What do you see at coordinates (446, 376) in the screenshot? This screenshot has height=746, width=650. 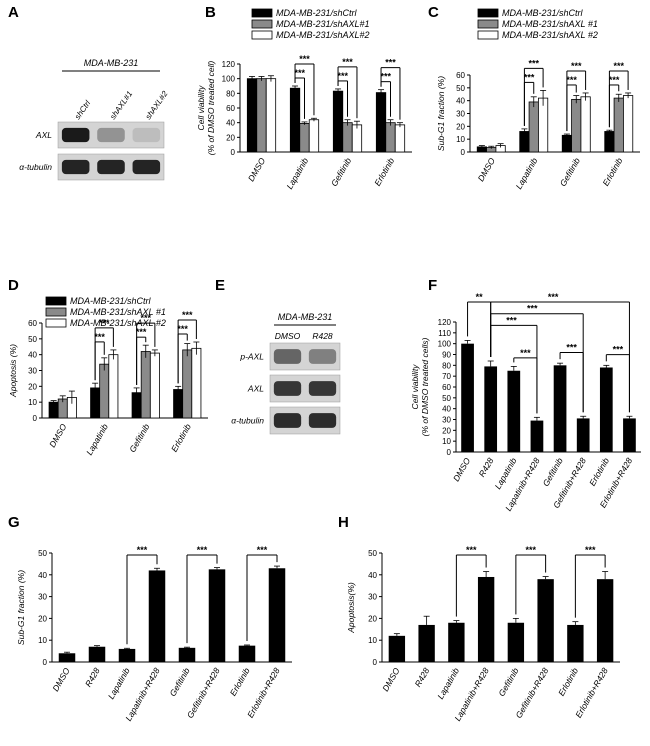 I see `y-tick-label: 70` at bounding box center [446, 376].